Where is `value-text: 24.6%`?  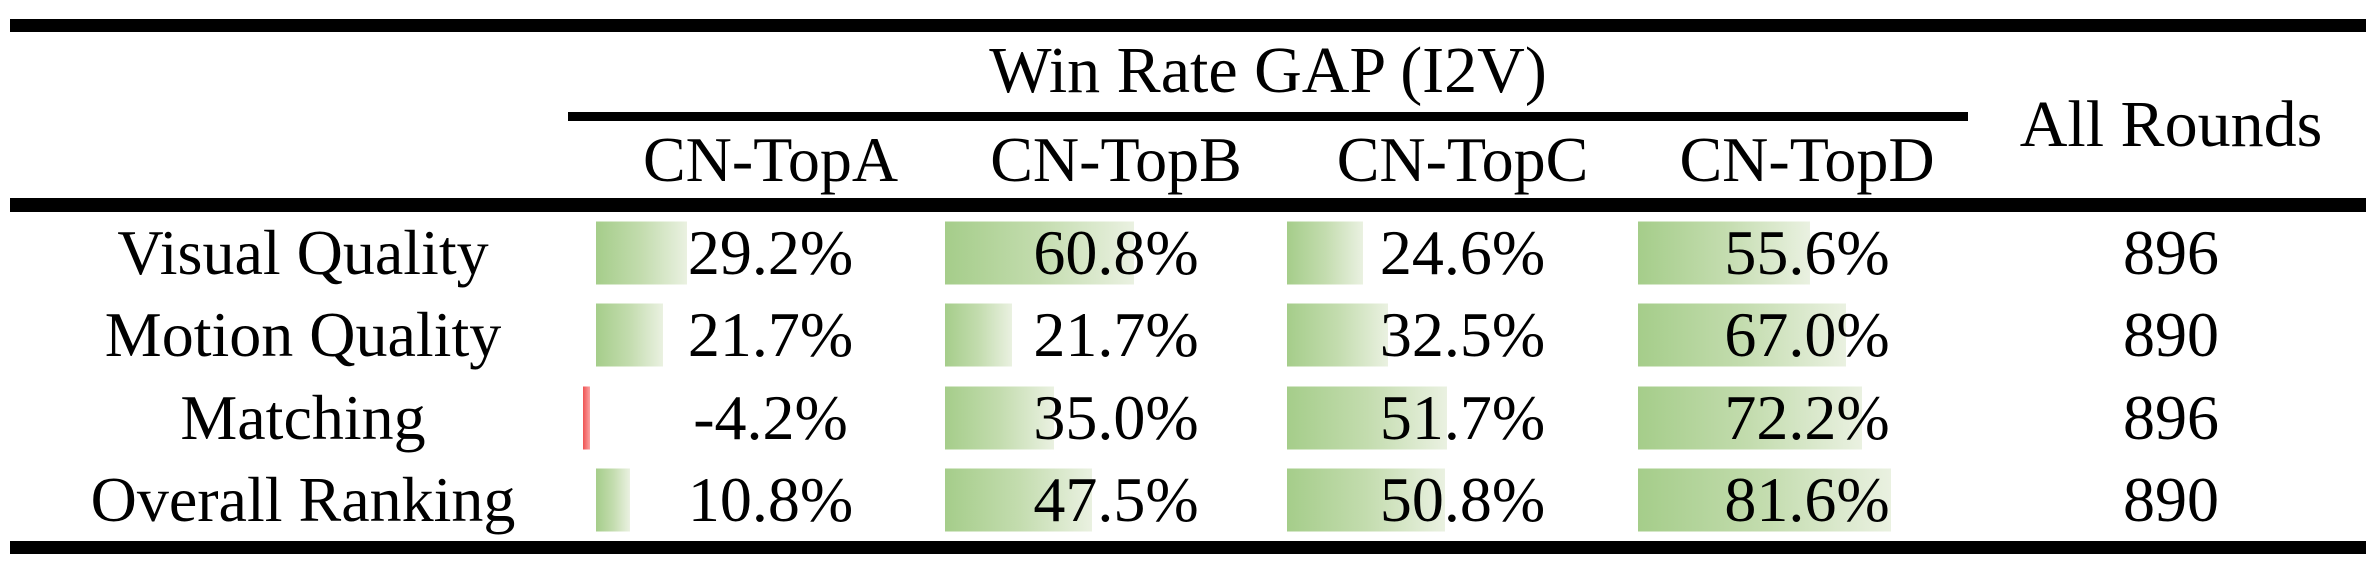 value-text: 24.6% is located at coordinates (1462, 253).